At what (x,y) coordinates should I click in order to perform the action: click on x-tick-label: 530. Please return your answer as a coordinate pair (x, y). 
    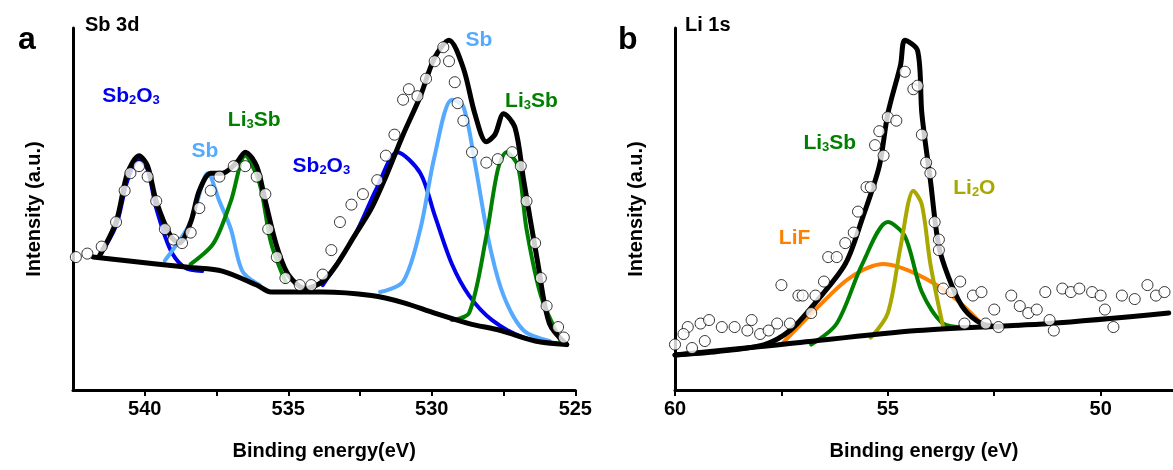
    Looking at the image, I should click on (432, 408).